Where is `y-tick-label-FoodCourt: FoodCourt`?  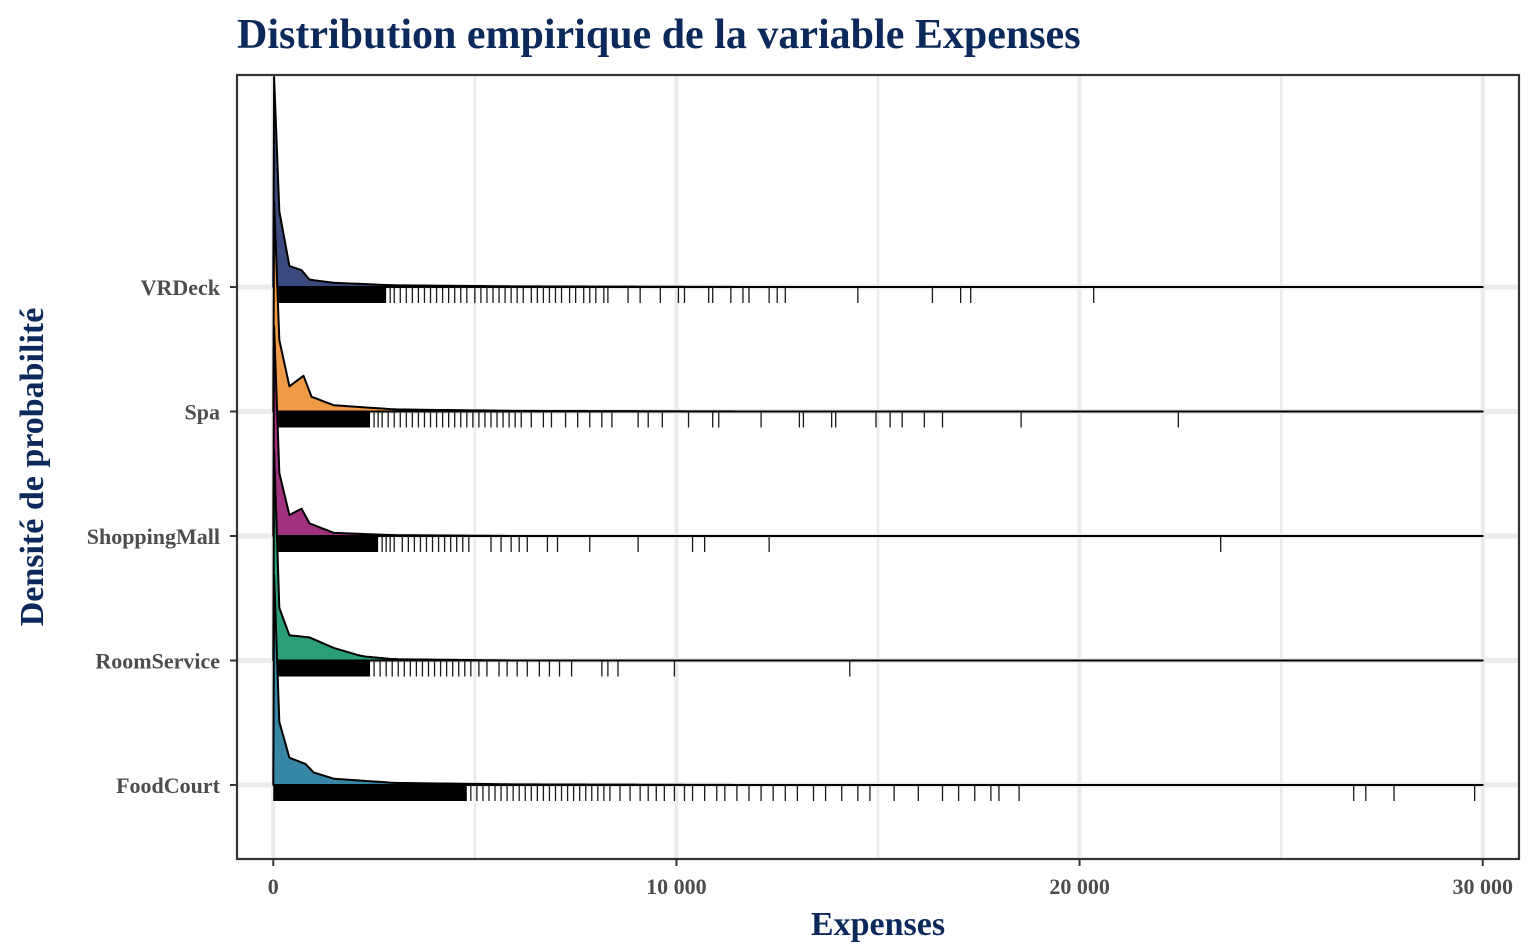 y-tick-label-FoodCourt: FoodCourt is located at coordinates (168, 785).